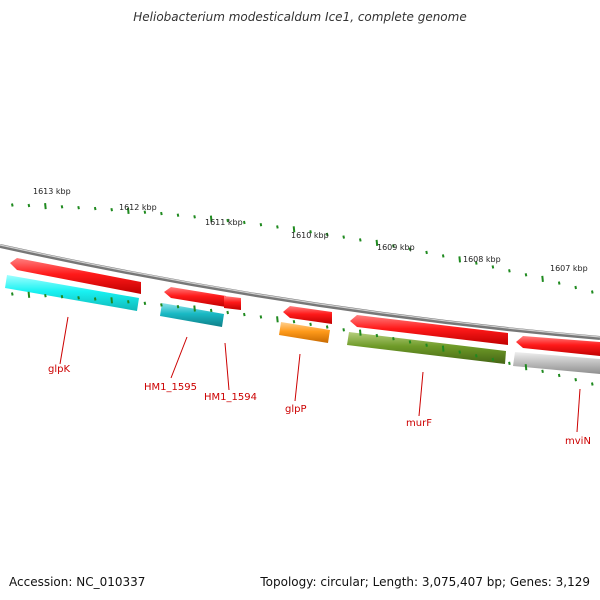 This screenshot has width=600, height=600. What do you see at coordinates (578, 441) in the screenshot?
I see `gene-label-mviN: mviN` at bounding box center [578, 441].